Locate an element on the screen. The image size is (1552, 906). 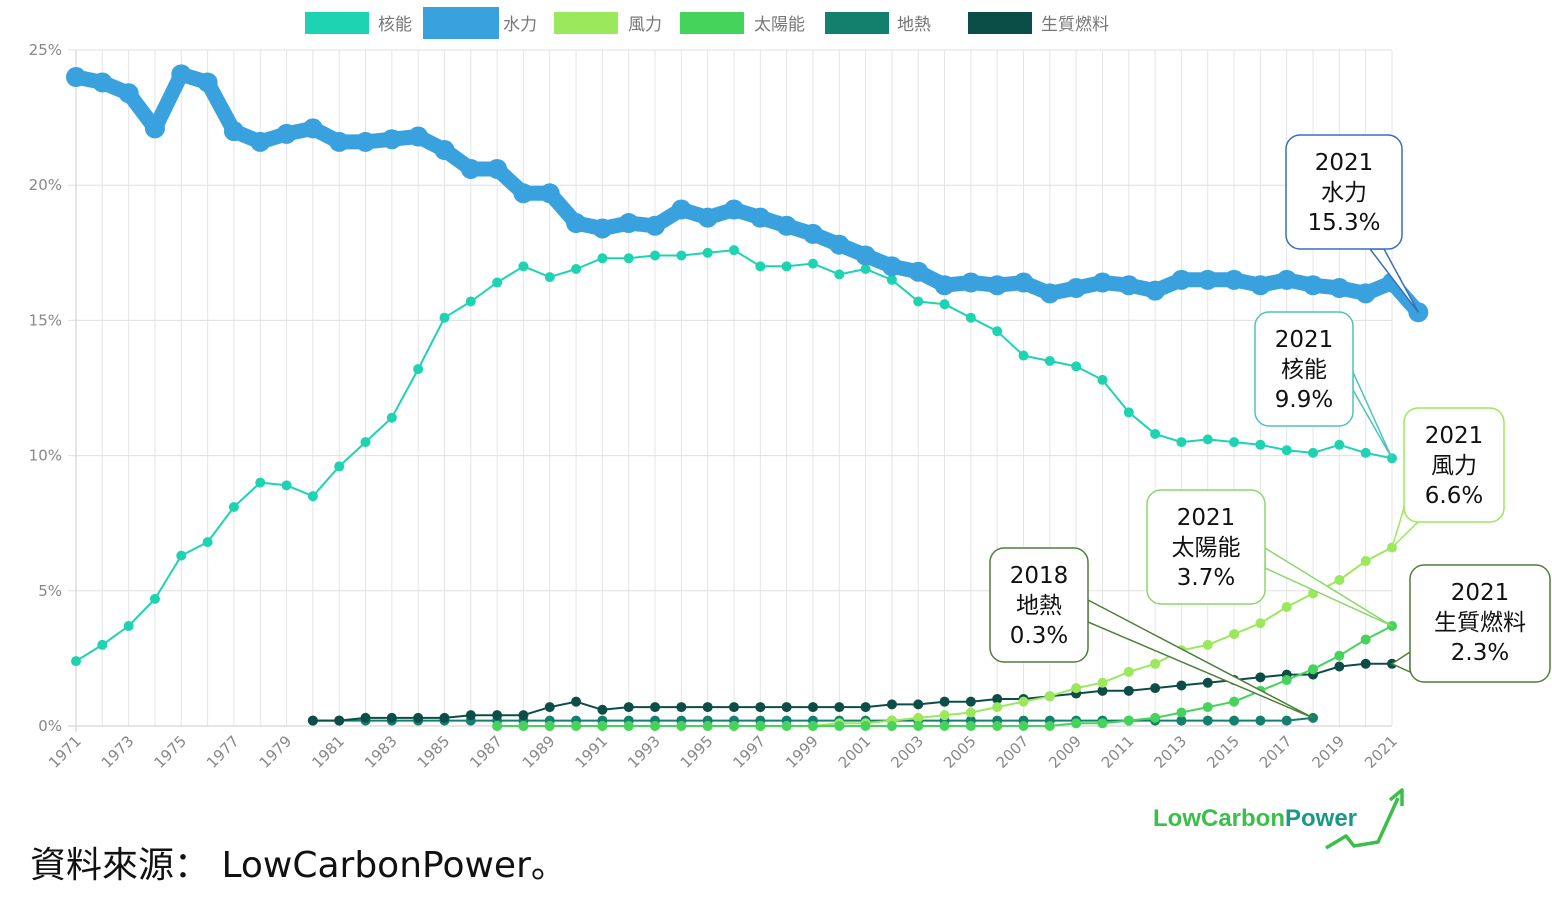
callout-text-line: 2.3% is located at coordinates (1480, 653).